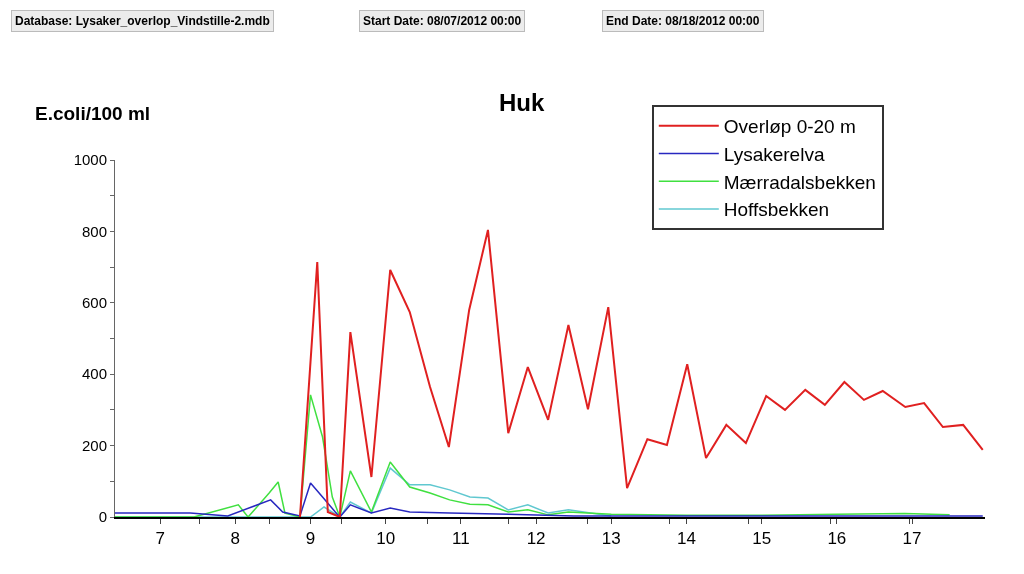 Image resolution: width=1024 pixels, height=574 pixels. Describe the element at coordinates (102, 517) in the screenshot. I see `y-tick-label: 0` at that location.